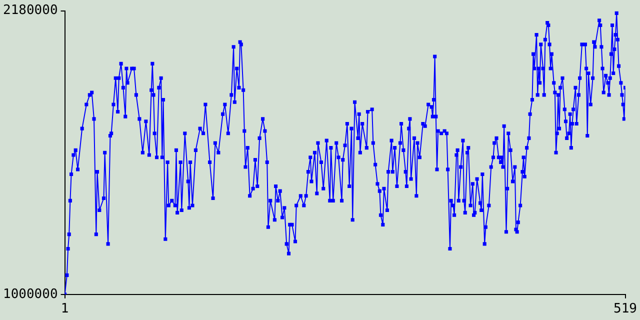 This screenshot has width=640, height=320. Describe the element at coordinates (64, 309) in the screenshot. I see `x-tick-label: 1` at that location.